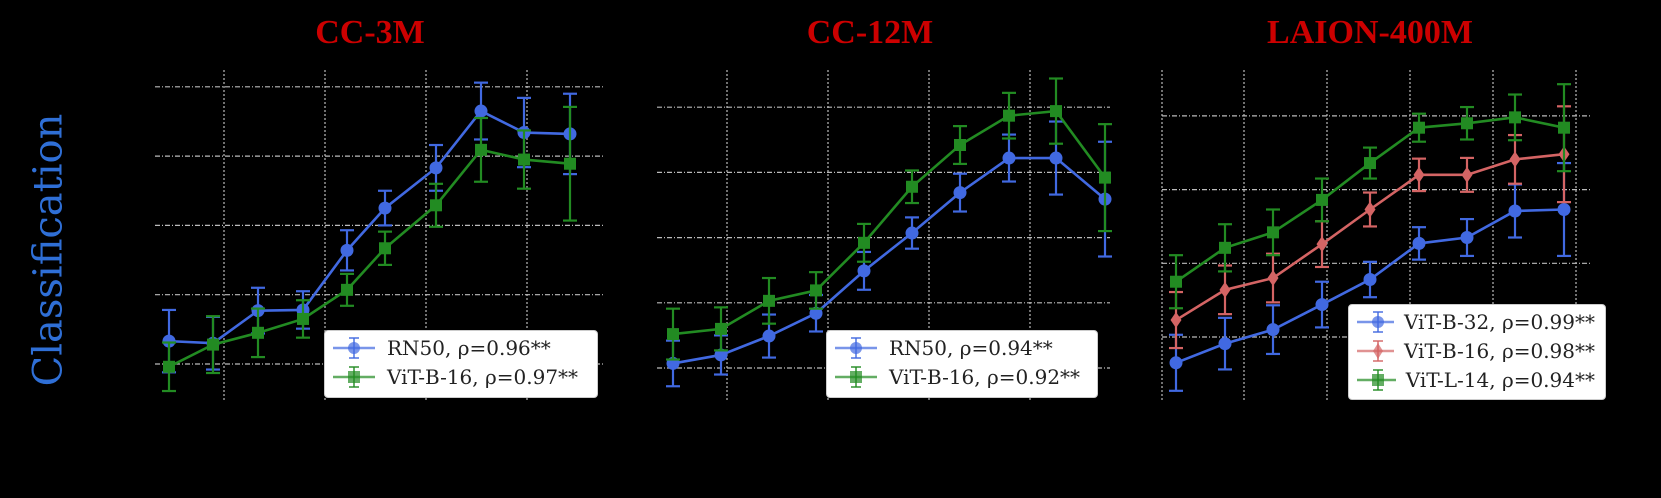 This screenshot has height=498, width=1661. Describe the element at coordinates (985, 376) in the screenshot. I see `legend-label: ViT-B-16, ρ=0.92**` at that location.